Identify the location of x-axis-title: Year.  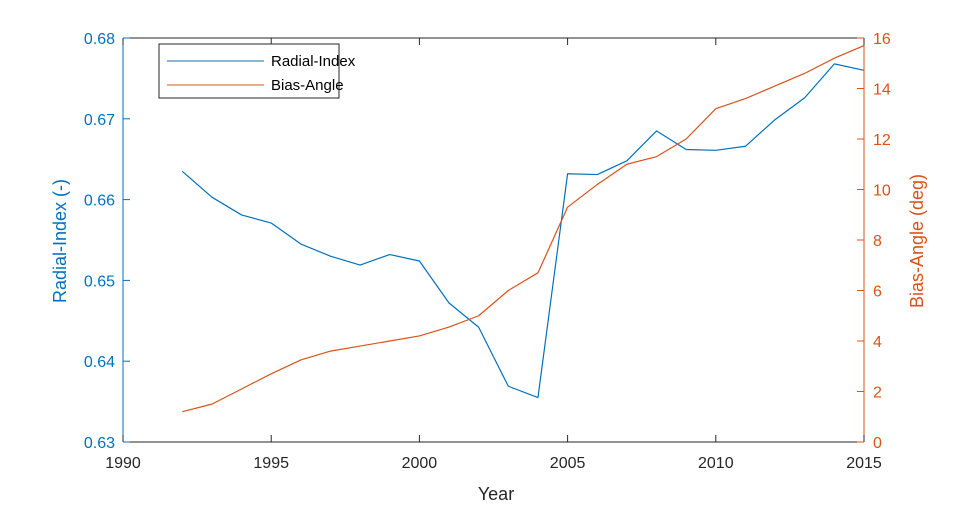
(496, 494).